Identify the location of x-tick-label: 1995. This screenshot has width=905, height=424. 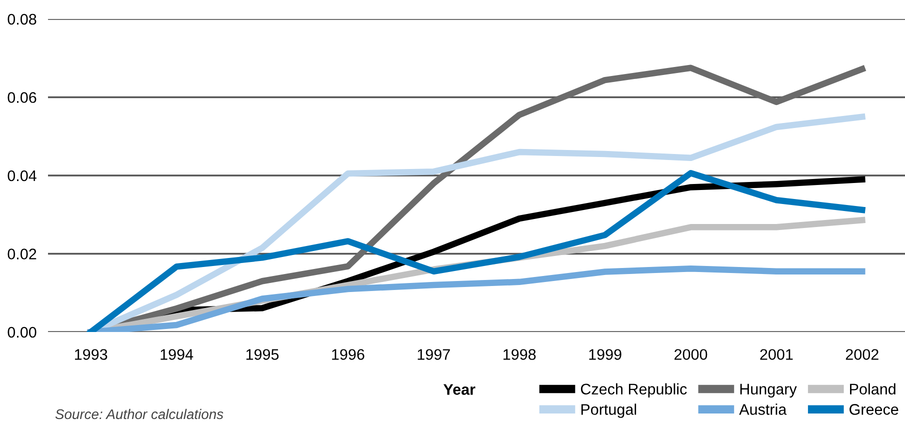
(262, 354).